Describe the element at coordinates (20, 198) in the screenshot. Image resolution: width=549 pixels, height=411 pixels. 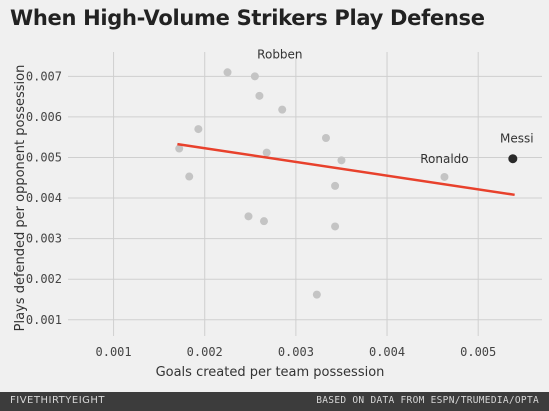
I see `y-axis-label: Plays defended per opponent possession` at that location.